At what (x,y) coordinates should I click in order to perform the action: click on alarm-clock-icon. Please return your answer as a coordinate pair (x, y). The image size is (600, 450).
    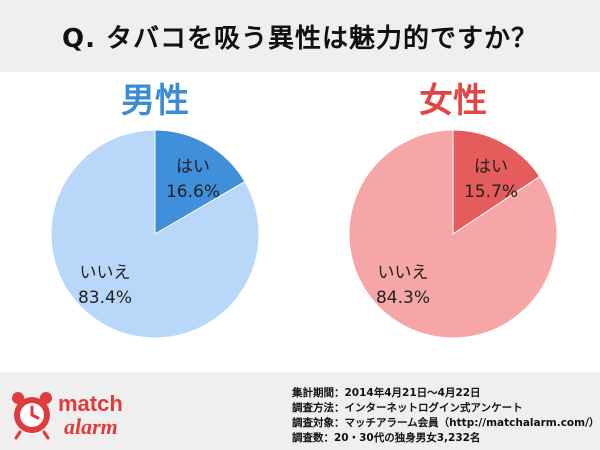
    Looking at the image, I should click on (32, 416).